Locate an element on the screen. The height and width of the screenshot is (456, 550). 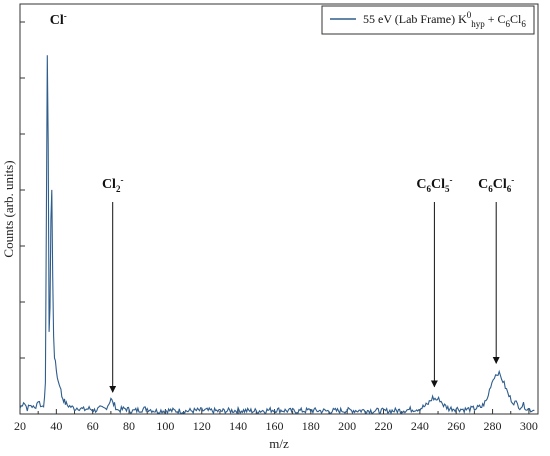
x-tick-label: 160 is located at coordinates (274, 426).